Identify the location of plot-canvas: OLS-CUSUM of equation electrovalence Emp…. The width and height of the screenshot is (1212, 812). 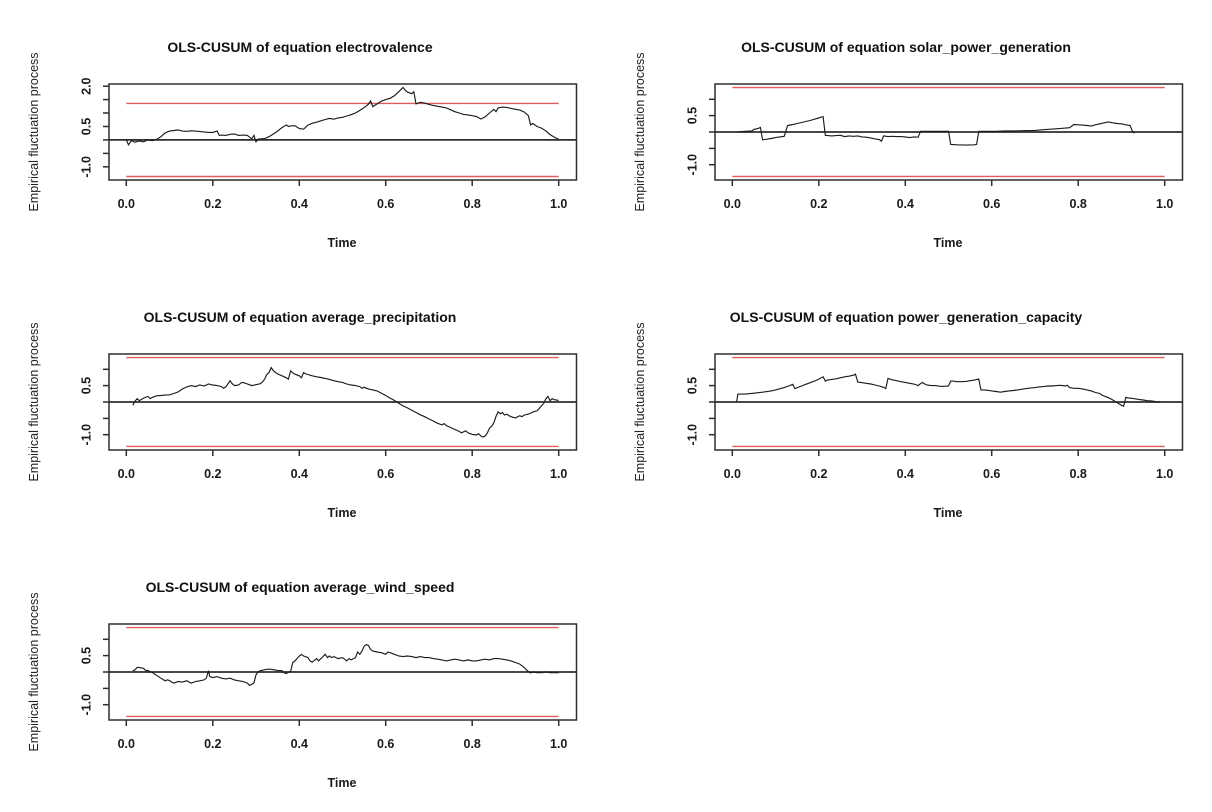
(302, 144).